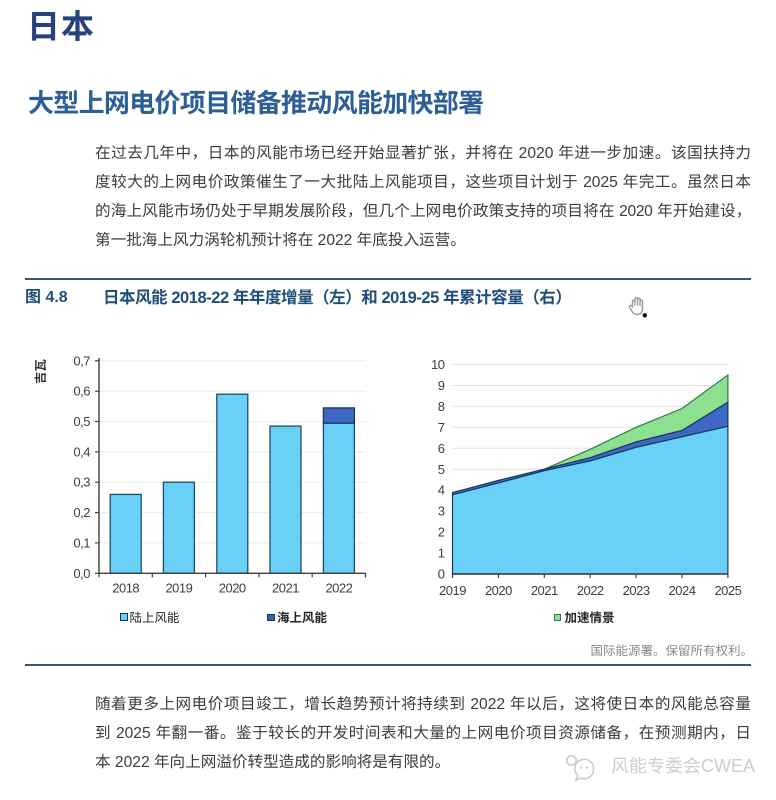  Describe the element at coordinates (441, 406) in the screenshot. I see `svg-text: 8` at that location.